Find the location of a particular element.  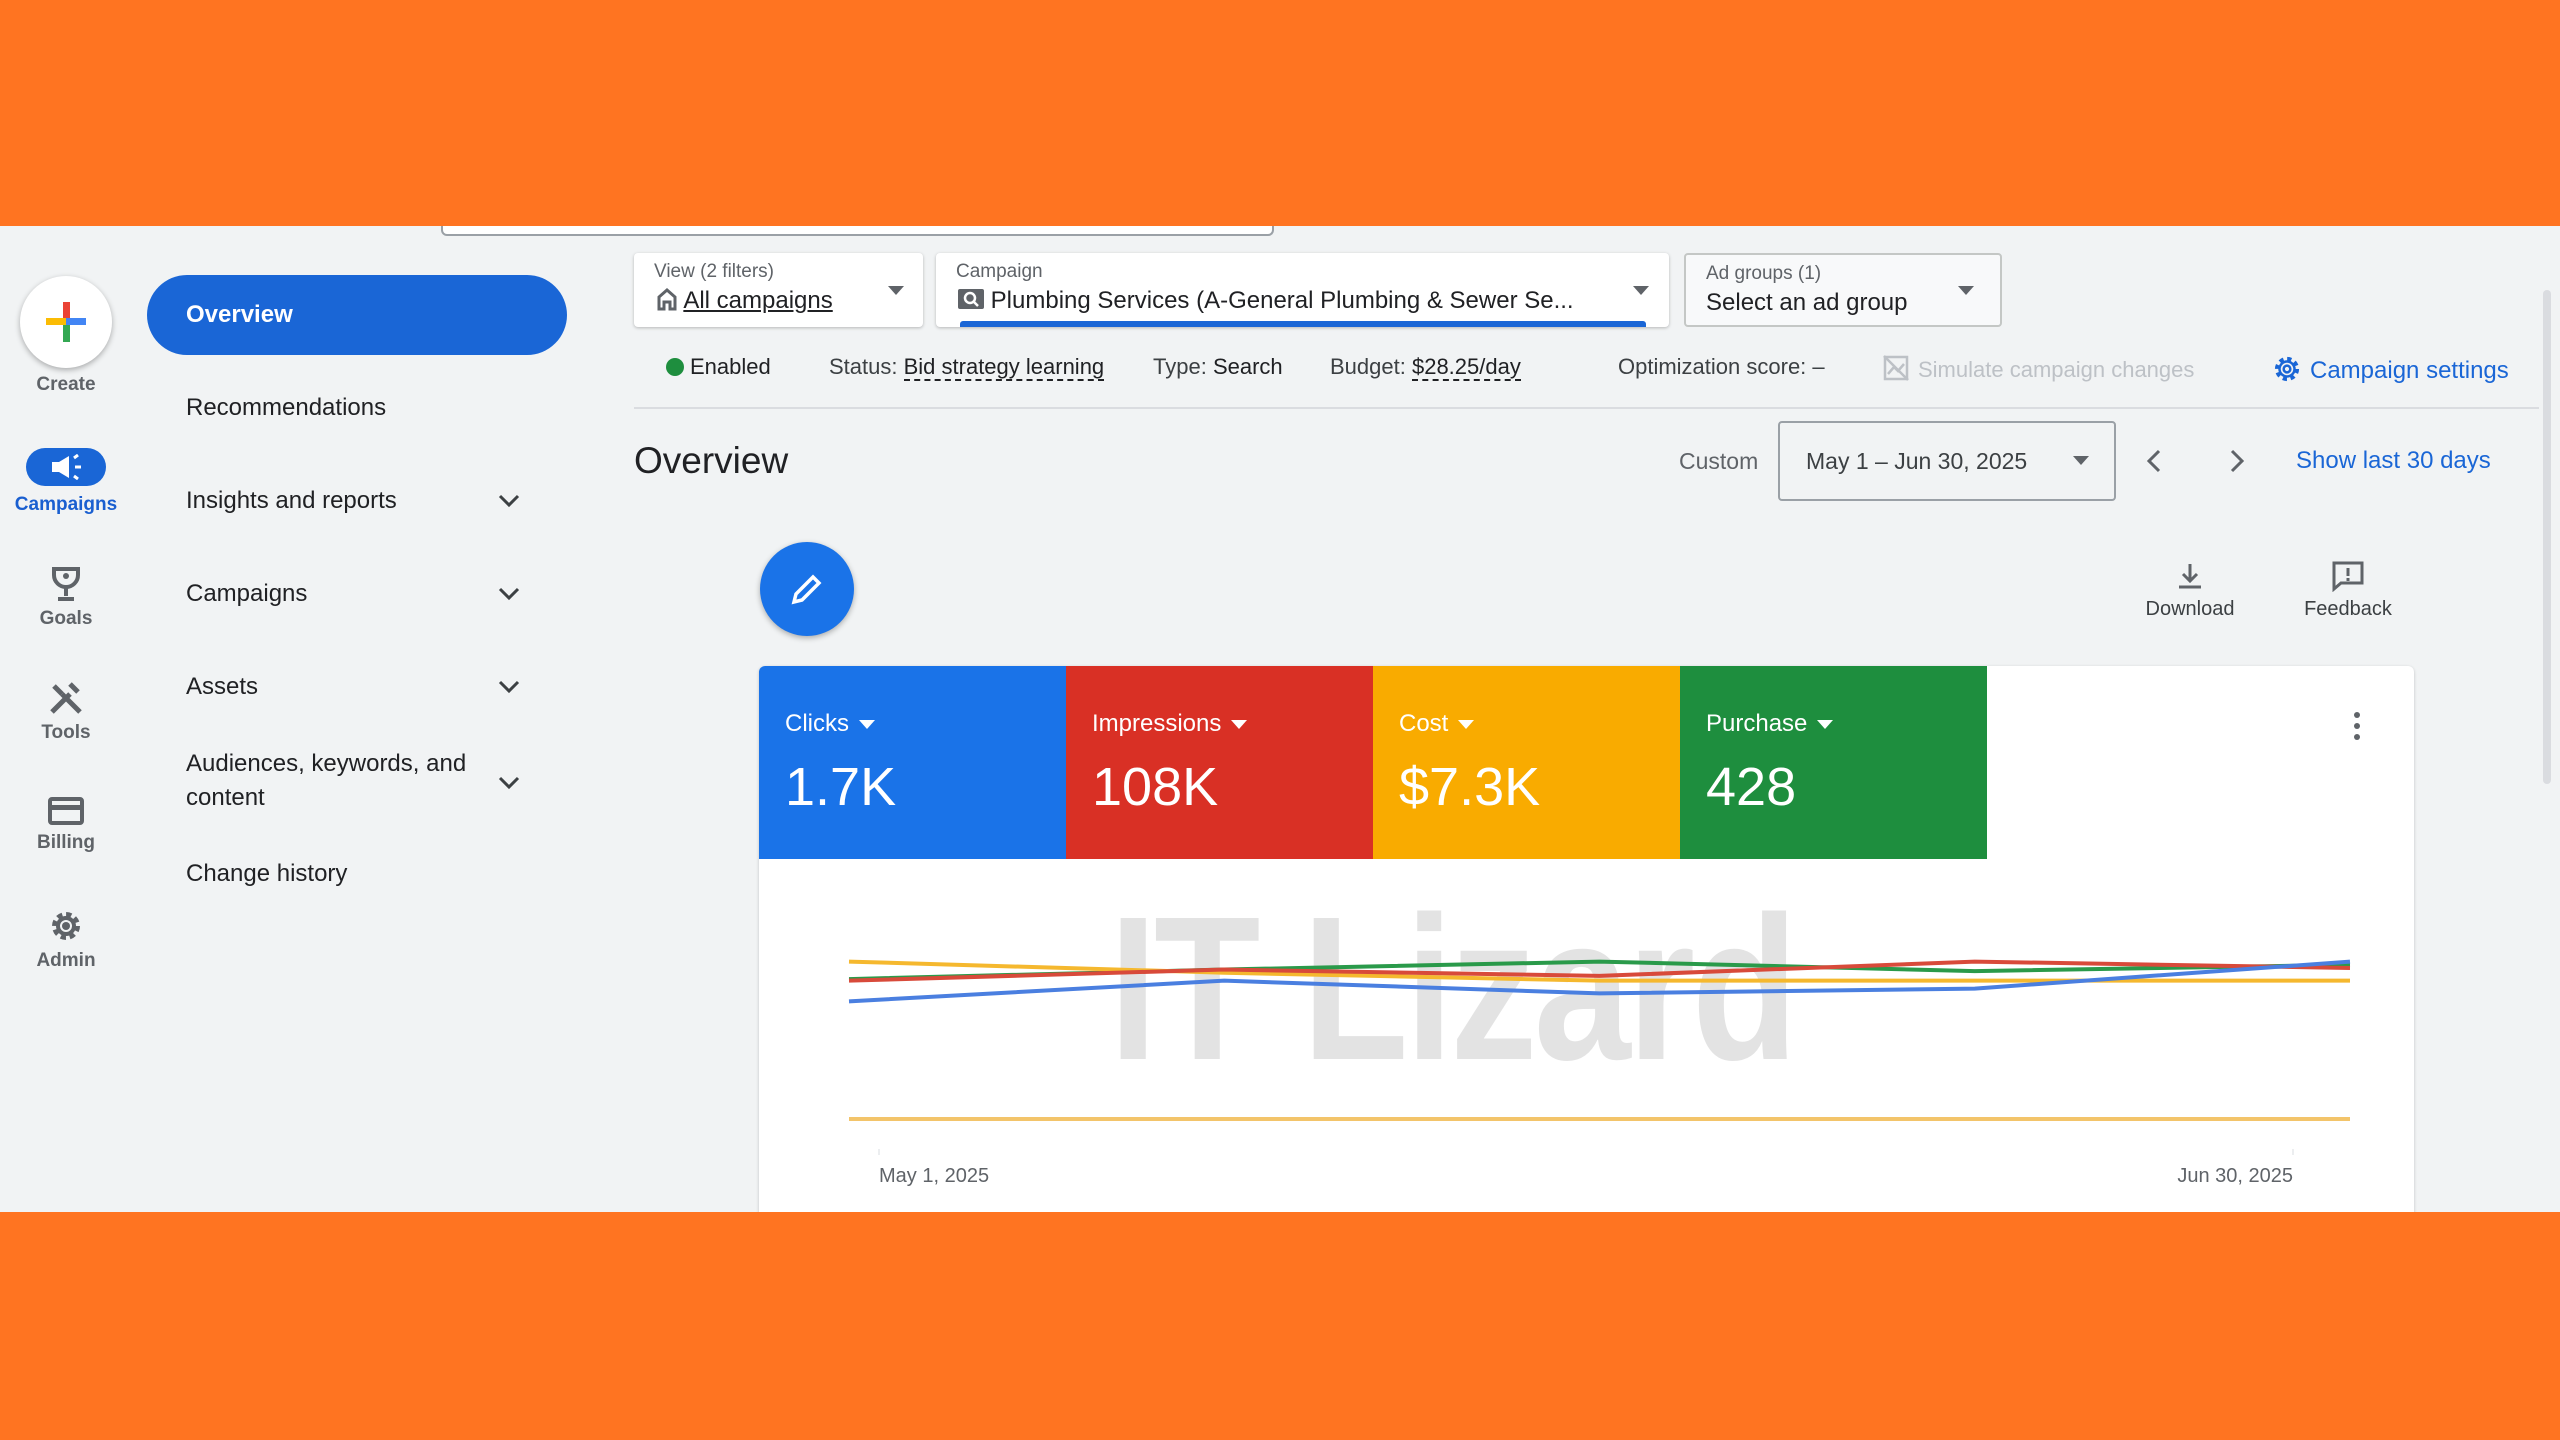

rail-admin: Admin is located at coordinates (66, 940).